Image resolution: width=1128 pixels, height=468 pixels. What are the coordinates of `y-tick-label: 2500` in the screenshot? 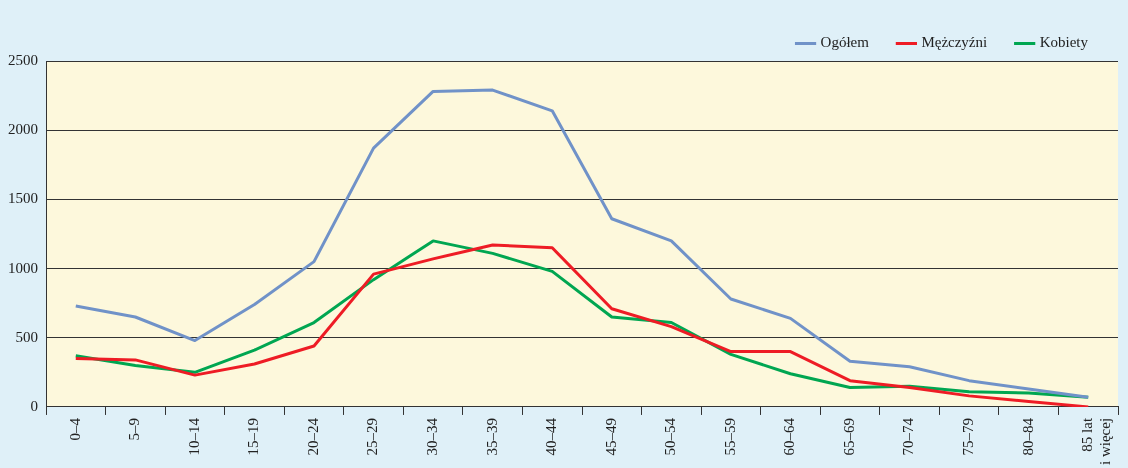 It's located at (23, 59).